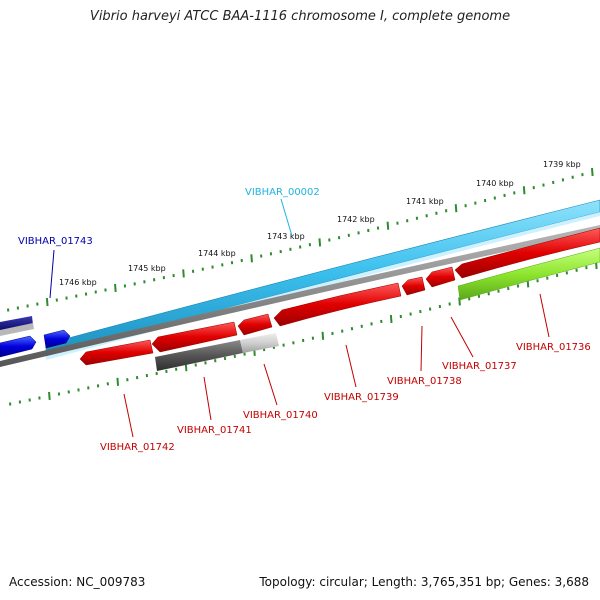  I want to click on gene-label-vibhar-01739: VIBHAR_01739, so click(361, 397).